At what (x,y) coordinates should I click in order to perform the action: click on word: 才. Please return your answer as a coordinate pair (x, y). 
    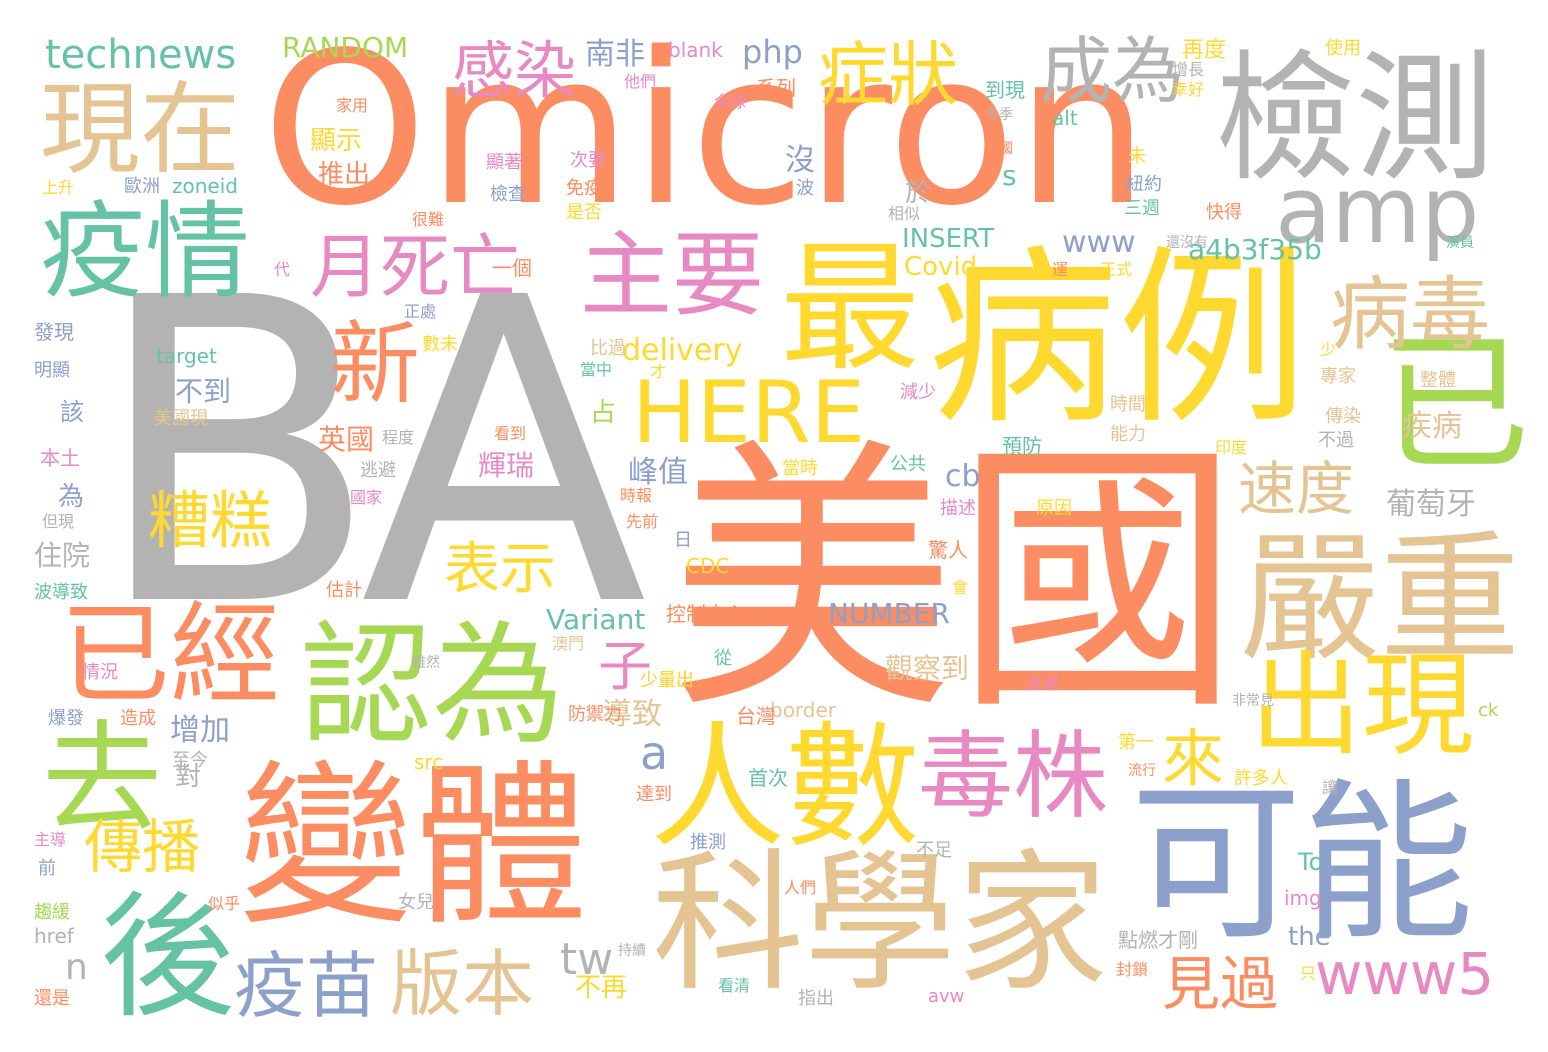
    Looking at the image, I should click on (658, 371).